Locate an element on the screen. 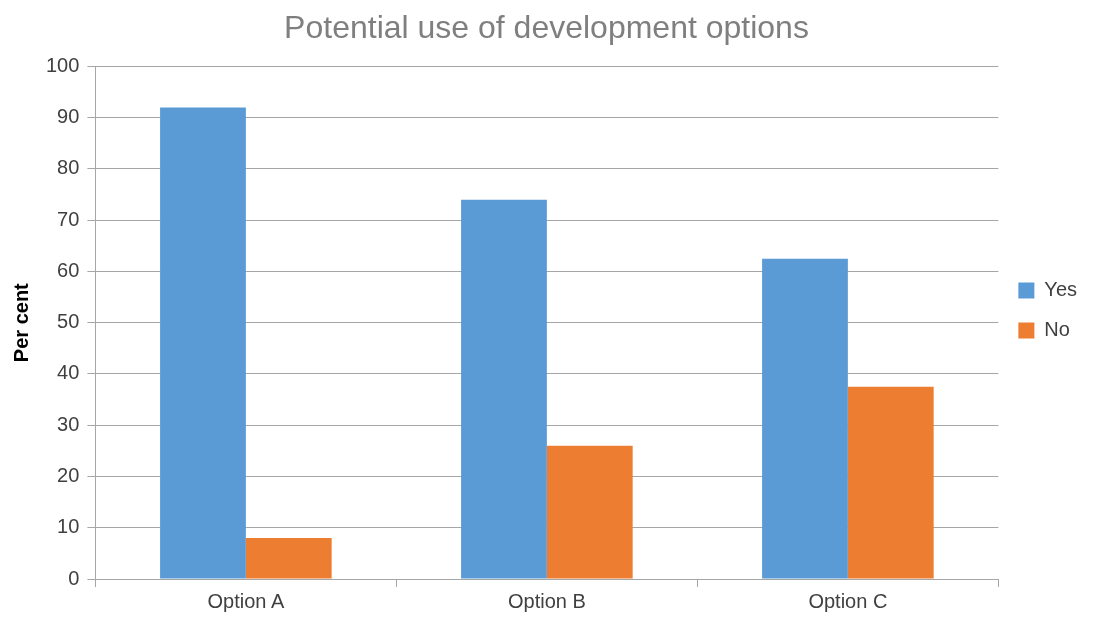  y-tick-label: 50 is located at coordinates (68, 321).